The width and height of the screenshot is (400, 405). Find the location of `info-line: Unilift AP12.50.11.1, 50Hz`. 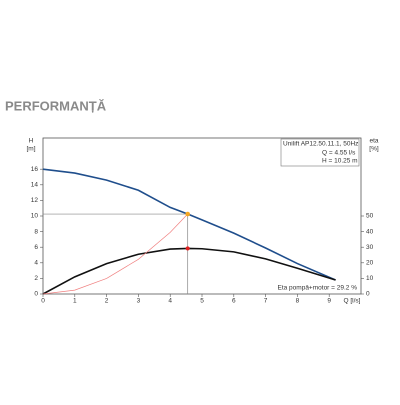

info-line: Unilift AP12.50.11.1, 50Hz is located at coordinates (320, 144).